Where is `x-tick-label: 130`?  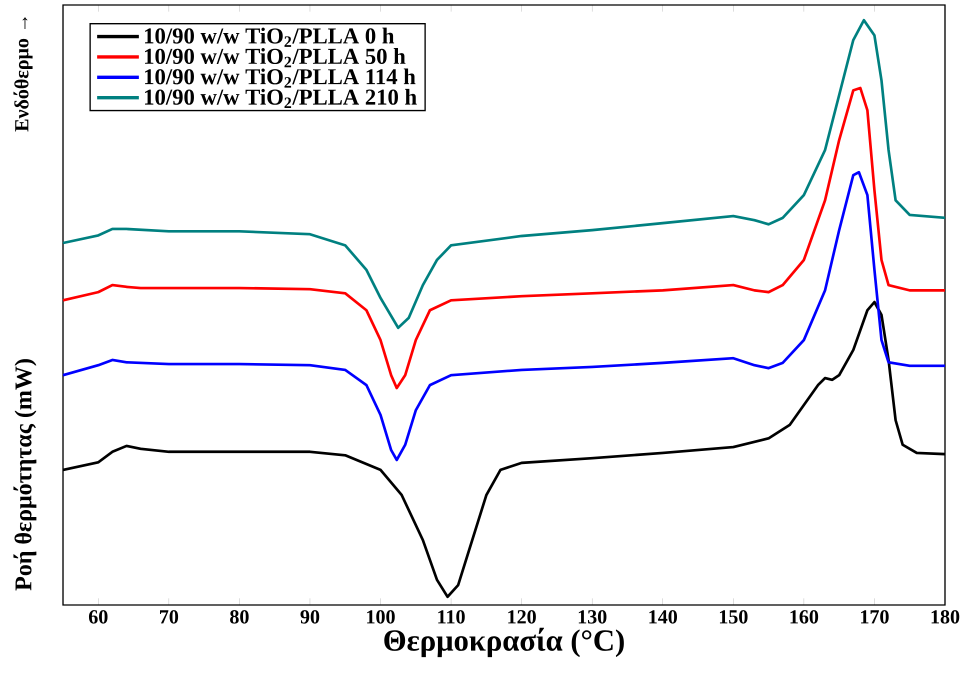 x-tick-label: 130 is located at coordinates (592, 617).